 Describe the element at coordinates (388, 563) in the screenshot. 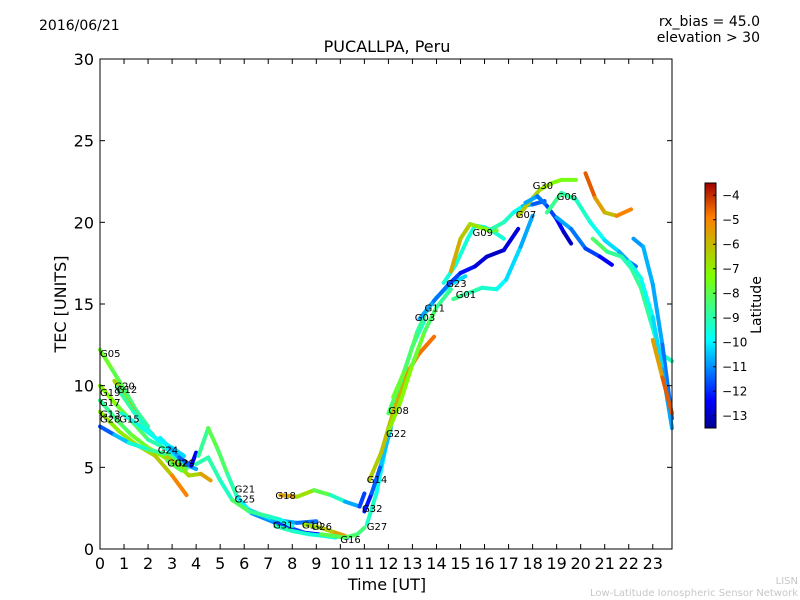

I see `x-tick-label: 12` at that location.